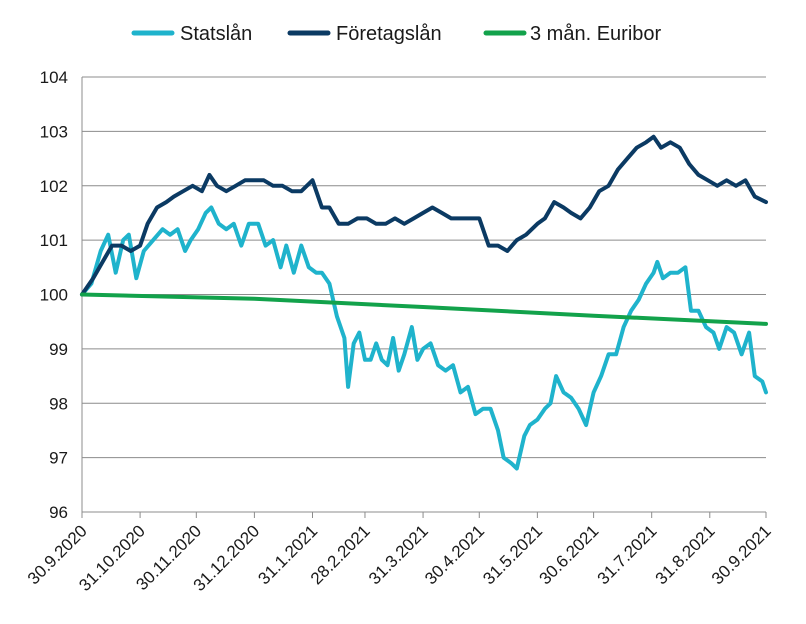 Image resolution: width=806 pixels, height=624 pixels. What do you see at coordinates (389, 34) in the screenshot?
I see `legend-label: Företagslån` at bounding box center [389, 34].